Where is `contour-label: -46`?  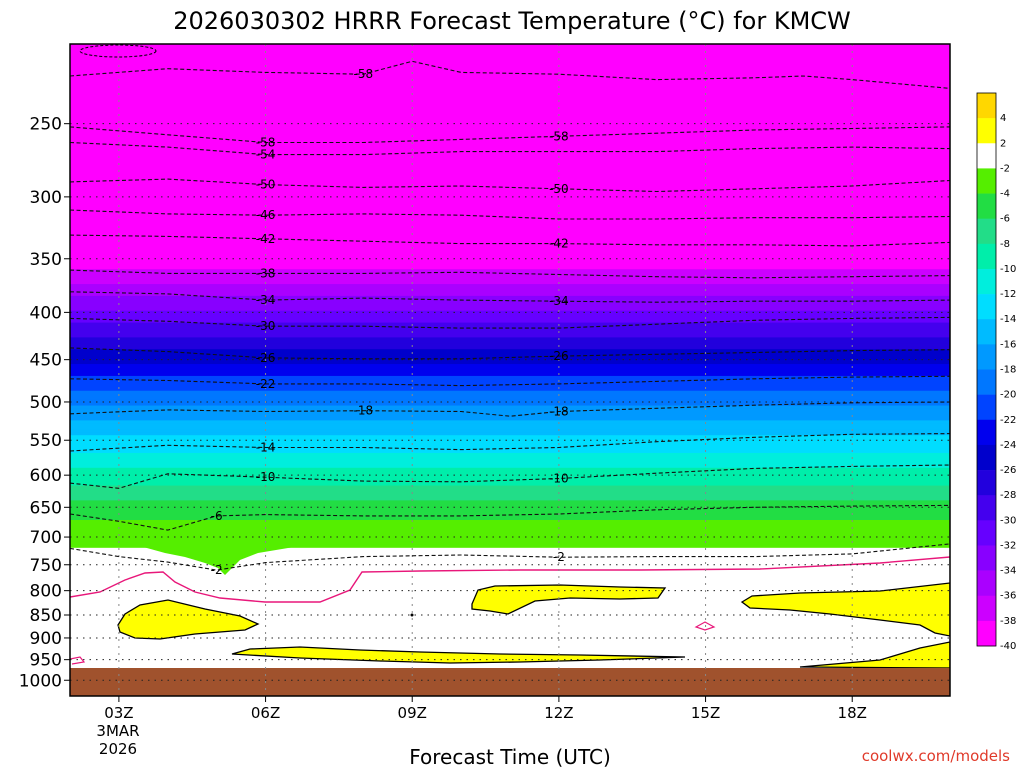
contour-label: -46 is located at coordinates (266, 215).